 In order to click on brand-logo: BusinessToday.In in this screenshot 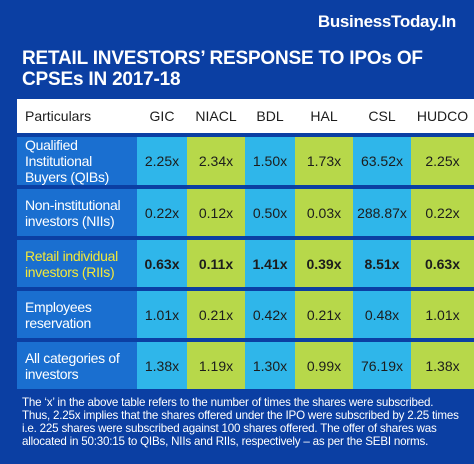, I will do `click(386, 21)`.